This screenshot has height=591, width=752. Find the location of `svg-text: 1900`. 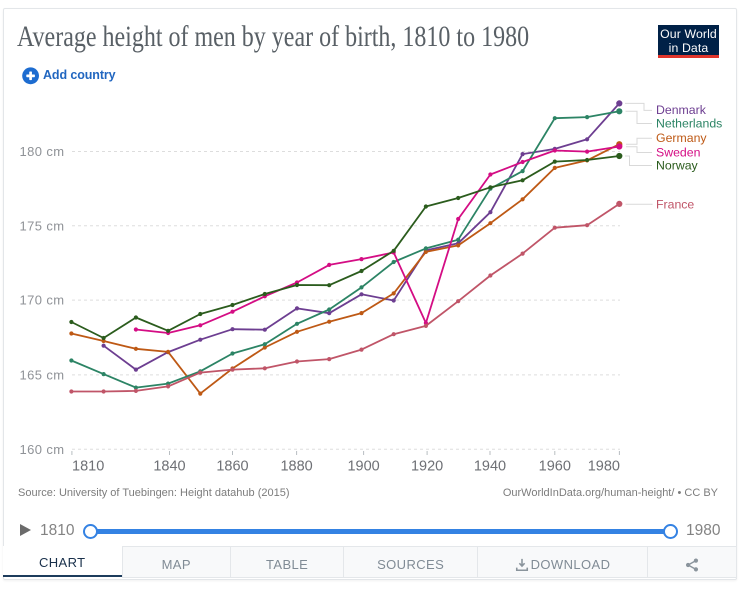

svg-text: 1900 is located at coordinates (363, 467).